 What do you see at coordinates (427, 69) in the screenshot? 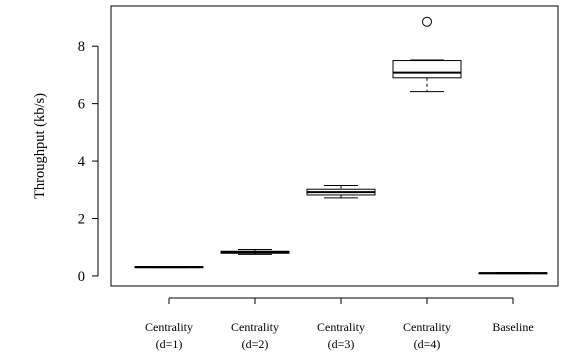
I see `box-body` at bounding box center [427, 69].